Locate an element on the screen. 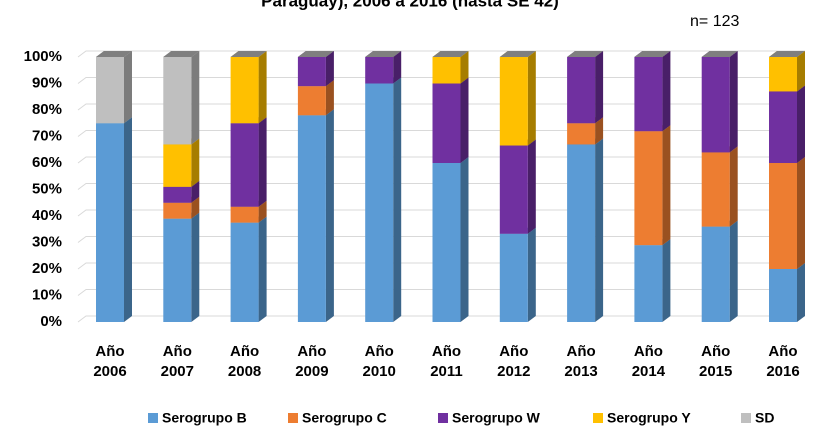  legend-label: Serogrupo W is located at coordinates (496, 418).